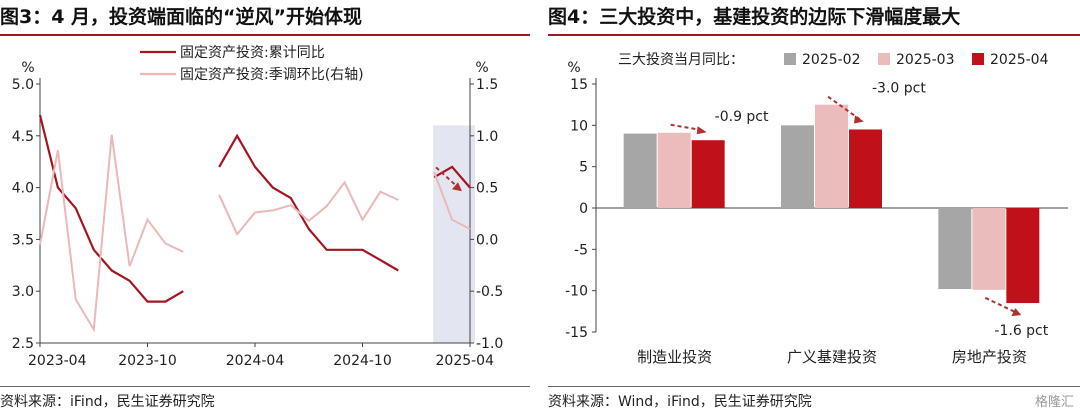 Image resolution: width=1080 pixels, height=417 pixels. What do you see at coordinates (681, 60) in the screenshot?
I see `legend-title: 三大投资当月同比：` at bounding box center [681, 60].